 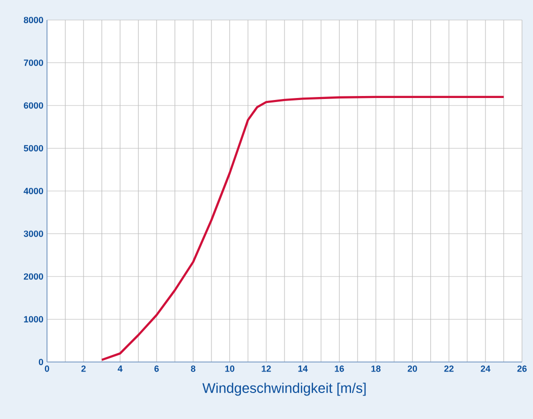 What do you see at coordinates (413, 369) in the screenshot?
I see `x-tick-label: 20` at bounding box center [413, 369].